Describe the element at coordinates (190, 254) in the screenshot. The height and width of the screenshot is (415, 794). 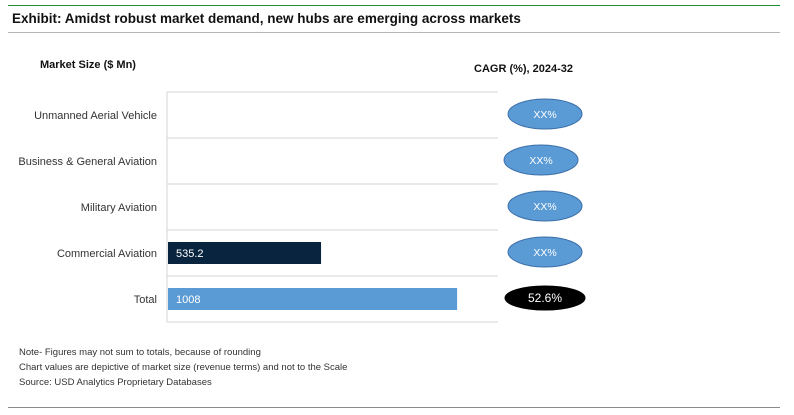
I see `bar-value-label: 535.2` at that location.